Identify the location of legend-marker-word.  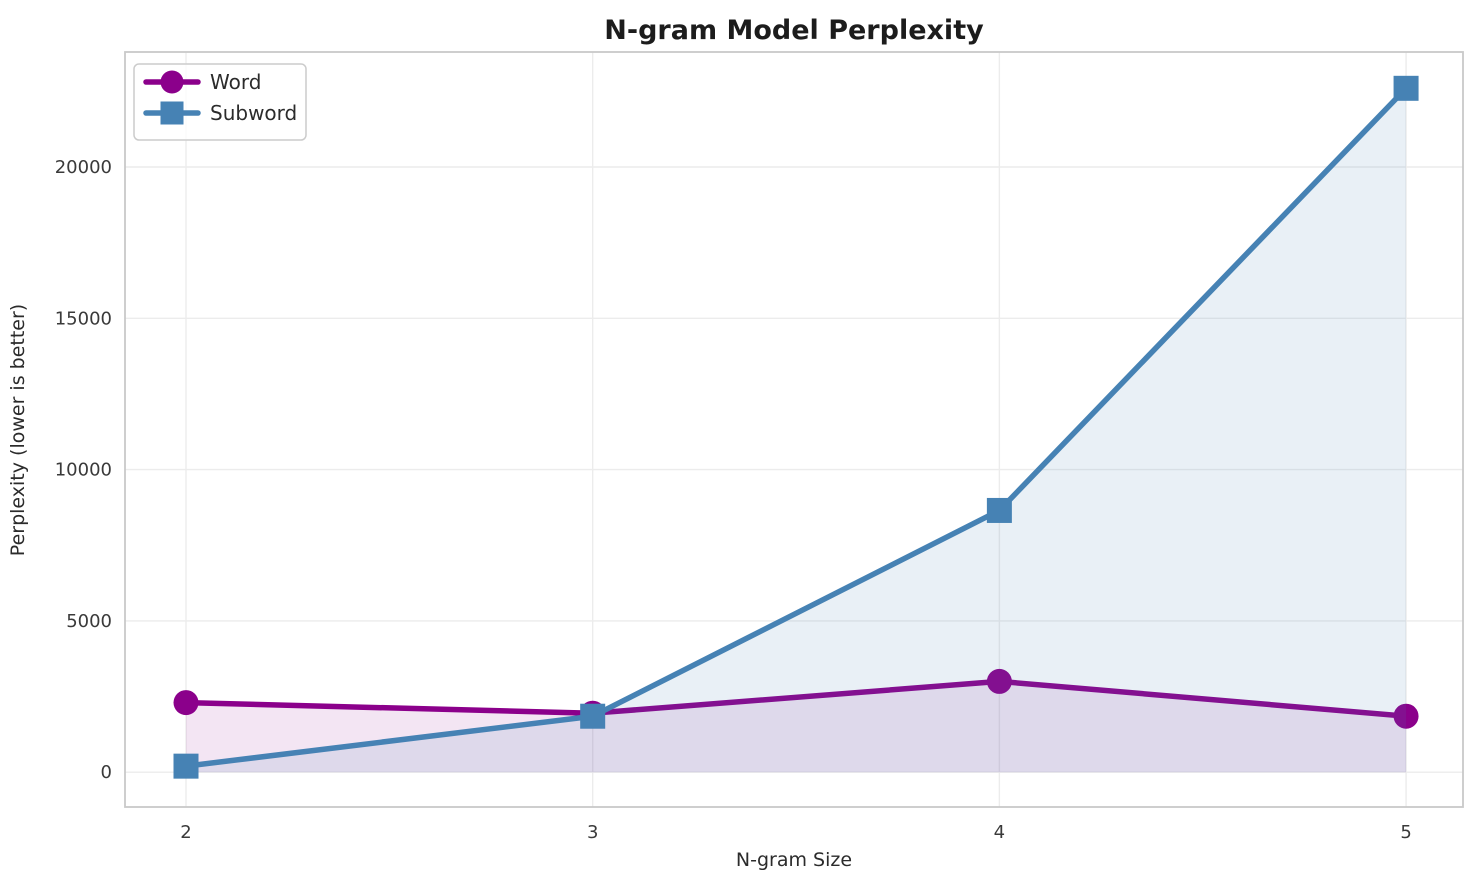
(172, 82).